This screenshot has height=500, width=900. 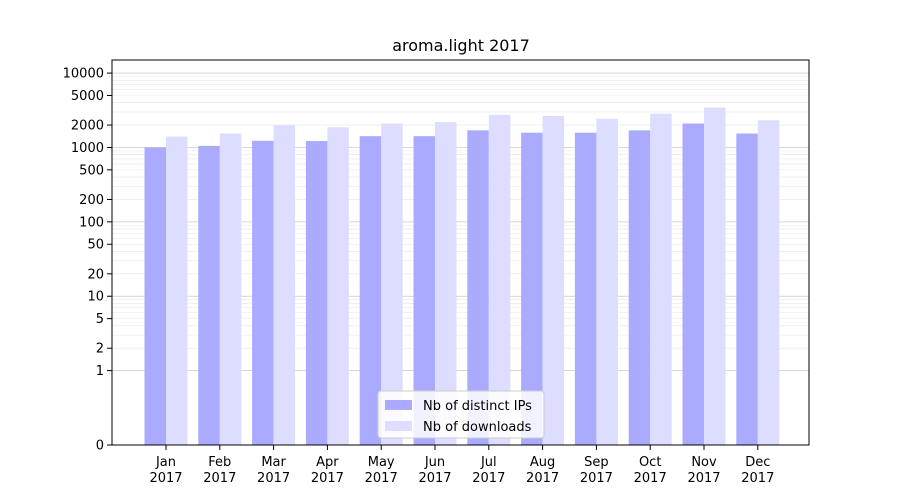 I want to click on bar-downloads-sep, so click(x=607, y=281).